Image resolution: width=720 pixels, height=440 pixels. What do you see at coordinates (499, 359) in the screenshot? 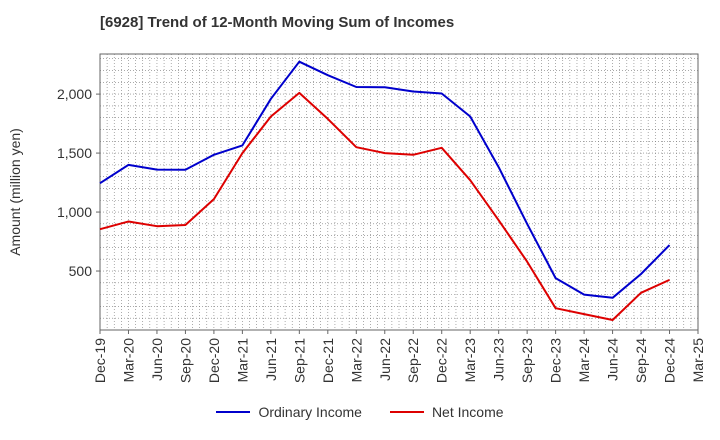
I see `x-tick-label: Jun-23` at bounding box center [499, 359].